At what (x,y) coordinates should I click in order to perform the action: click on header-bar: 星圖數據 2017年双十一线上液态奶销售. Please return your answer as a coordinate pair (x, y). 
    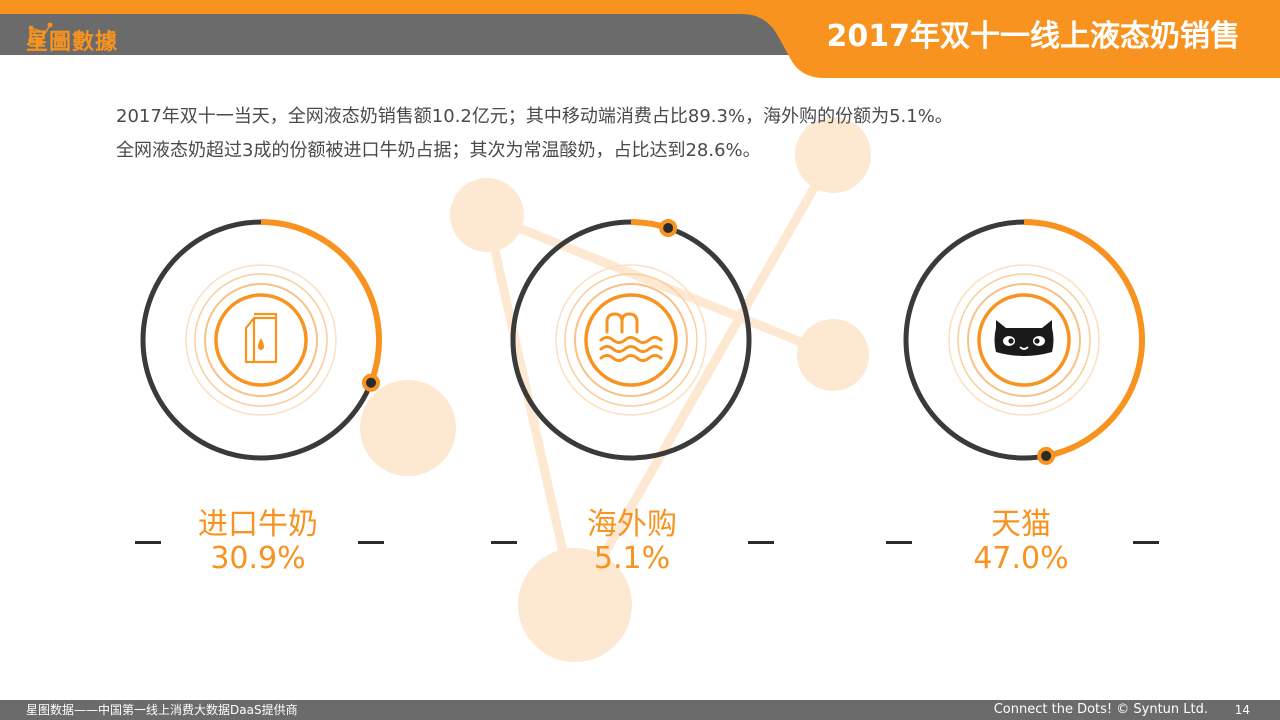
    Looking at the image, I should click on (640, 40).